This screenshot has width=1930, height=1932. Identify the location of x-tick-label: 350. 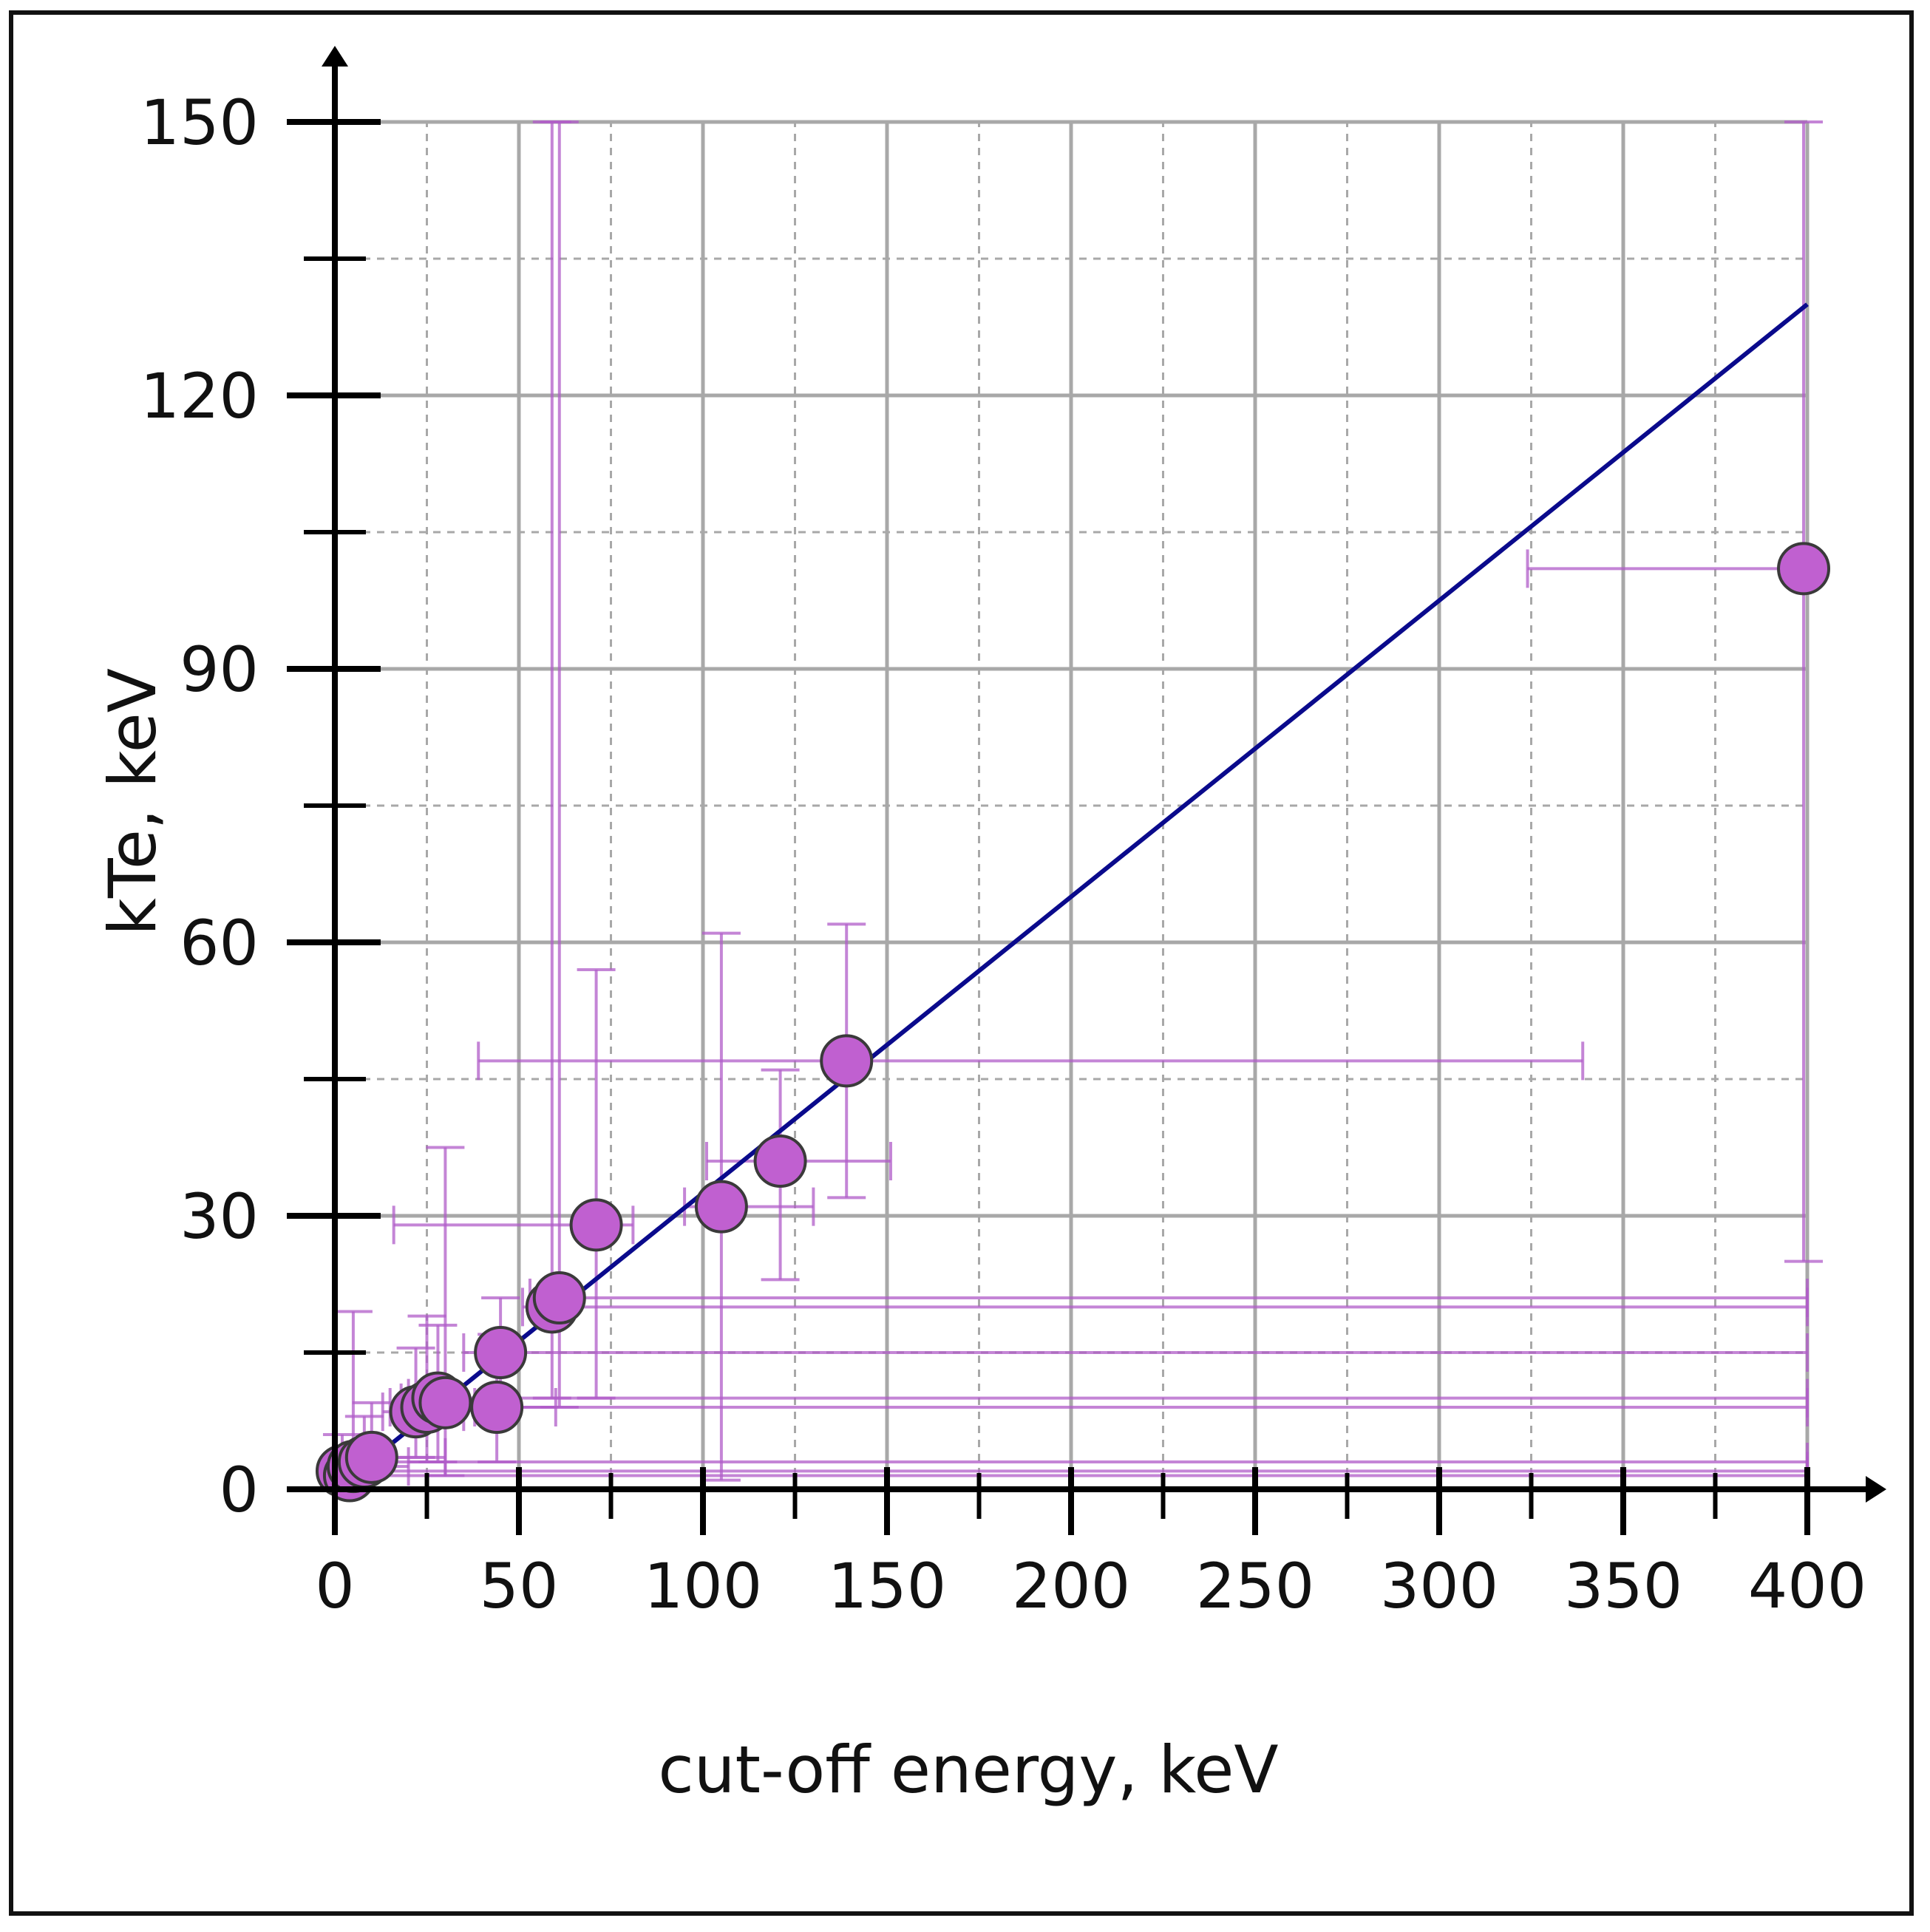
(1623, 1586).